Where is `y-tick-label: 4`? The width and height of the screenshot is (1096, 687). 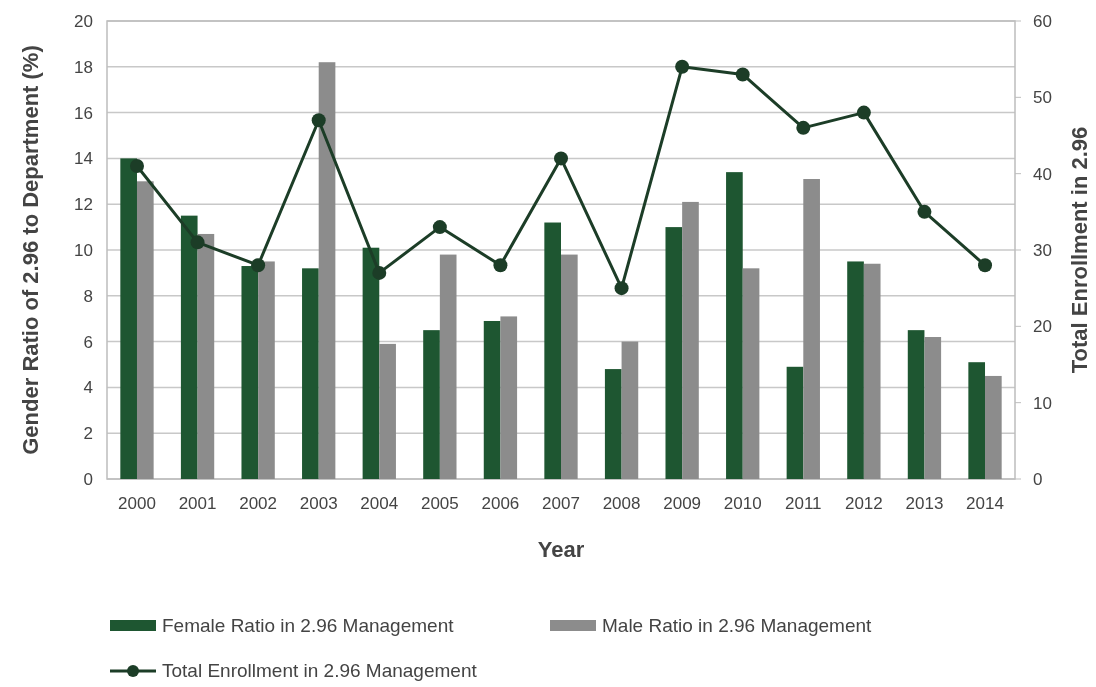 y-tick-label: 4 is located at coordinates (88, 388).